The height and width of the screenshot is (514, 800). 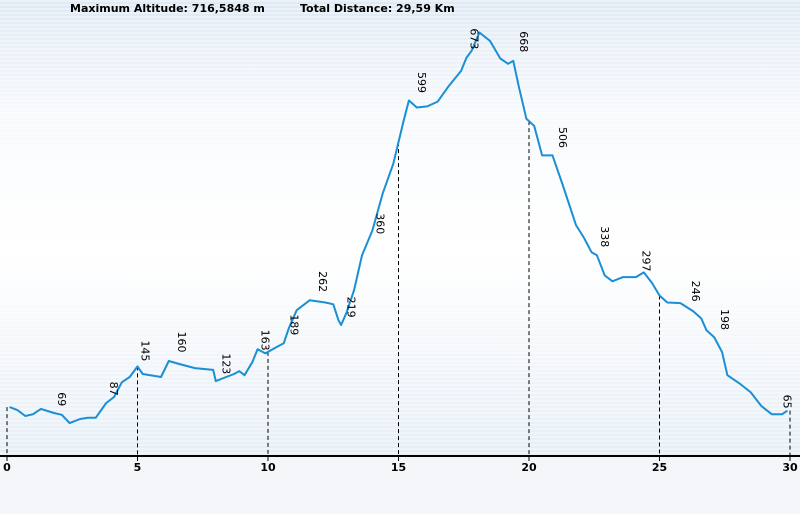 I want to click on point-label: 69, so click(x=61, y=399).